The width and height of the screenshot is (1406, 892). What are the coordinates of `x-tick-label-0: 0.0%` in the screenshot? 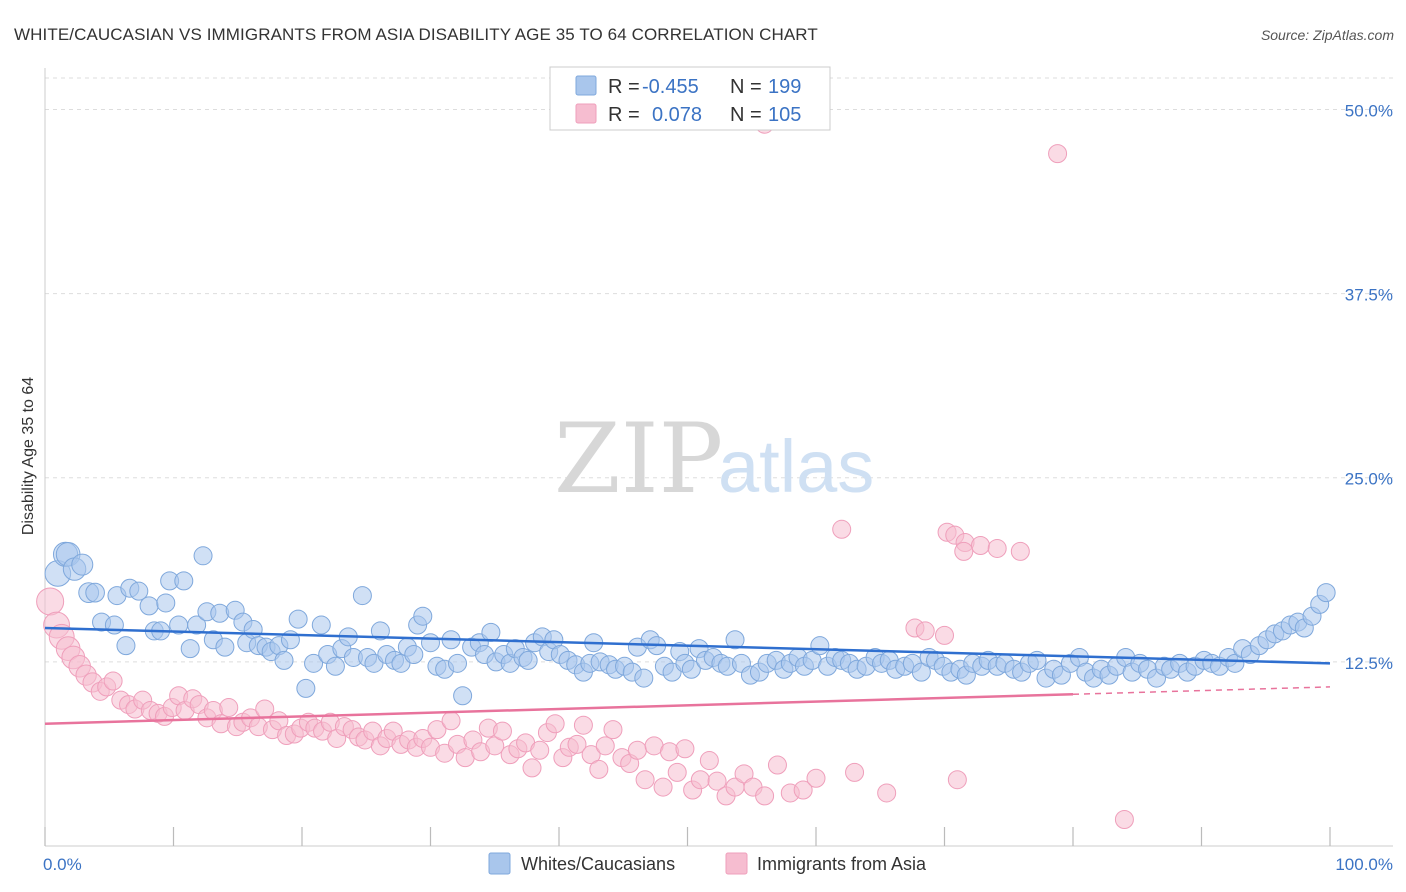 It's located at (62, 864).